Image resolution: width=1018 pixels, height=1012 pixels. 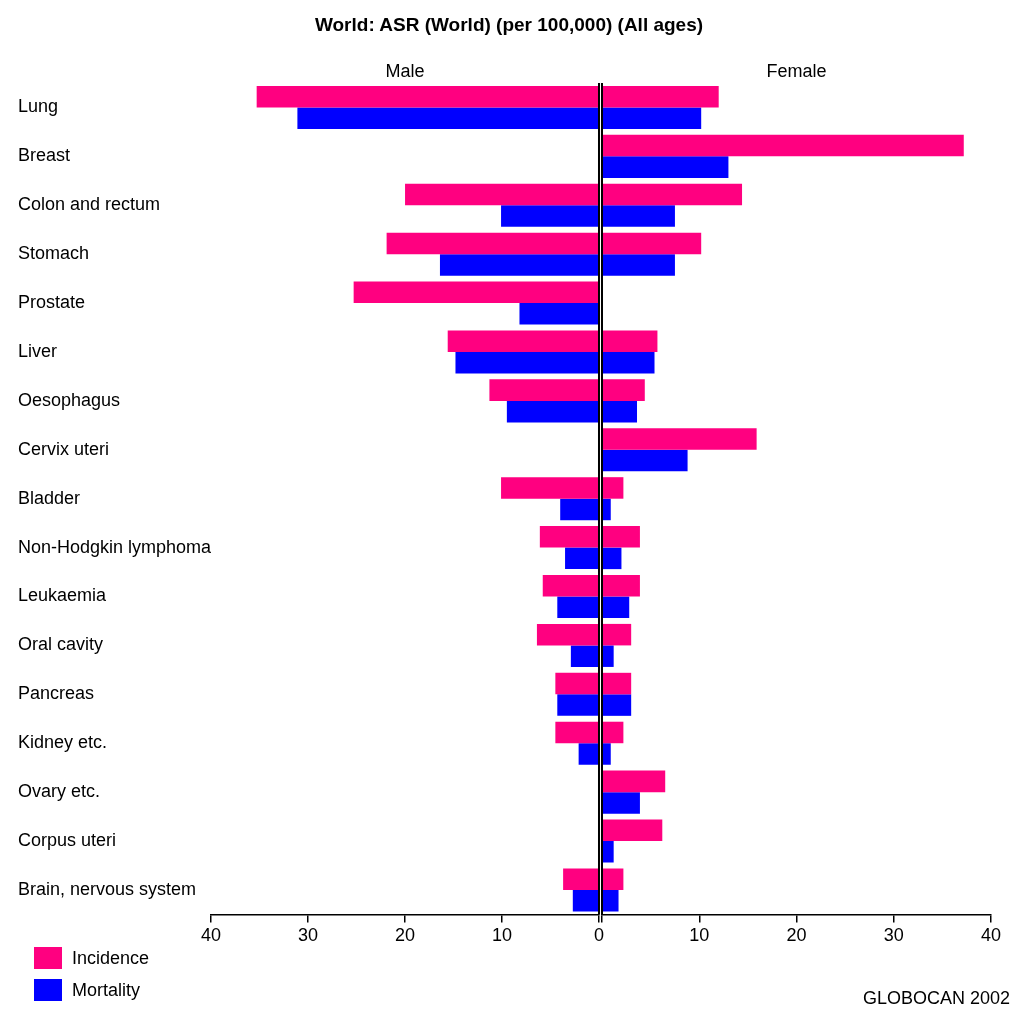 What do you see at coordinates (63, 595) in the screenshot?
I see `y-tick-label: Leukaemia` at bounding box center [63, 595].